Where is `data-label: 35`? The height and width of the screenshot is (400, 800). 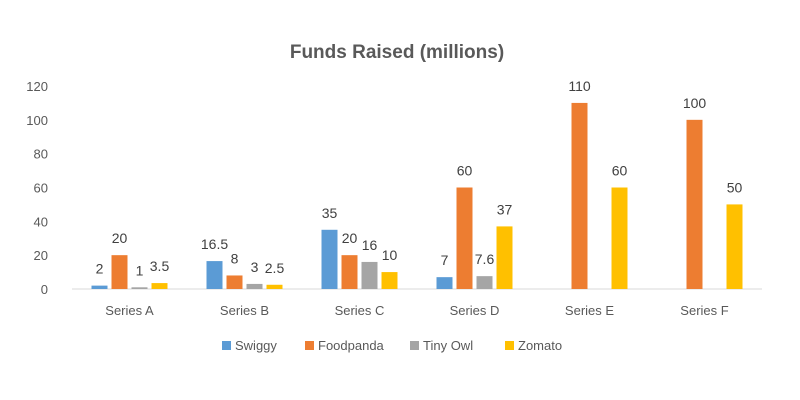
data-label: 35 is located at coordinates (330, 213).